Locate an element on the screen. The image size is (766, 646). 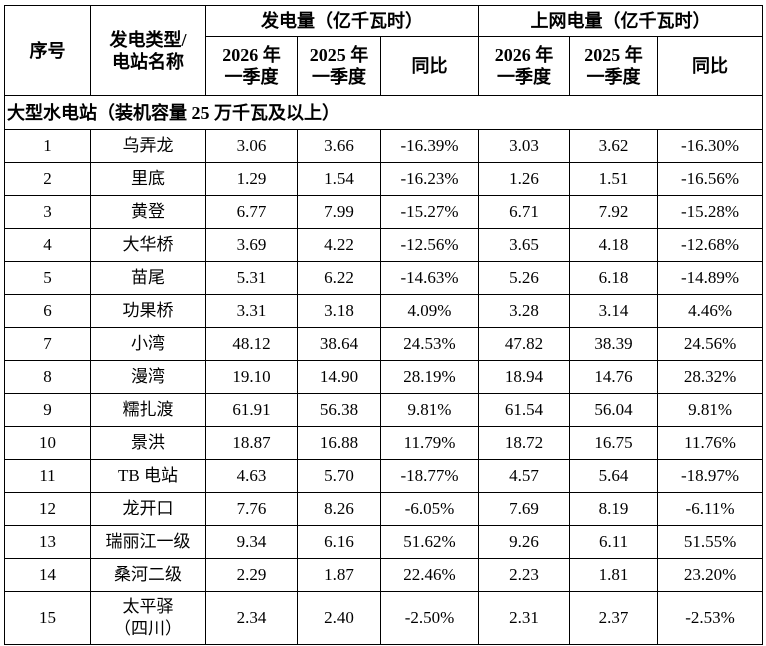
table-cell: 3.28 is located at coordinates (524, 311).